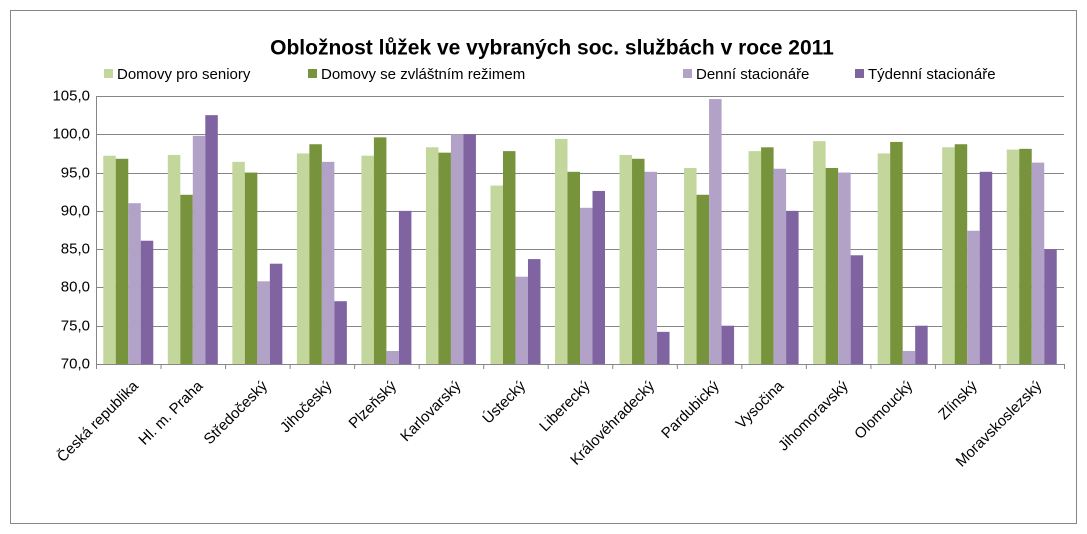  What do you see at coordinates (75, 363) in the screenshot?
I see `y-tick-label: 70,0` at bounding box center [75, 363].